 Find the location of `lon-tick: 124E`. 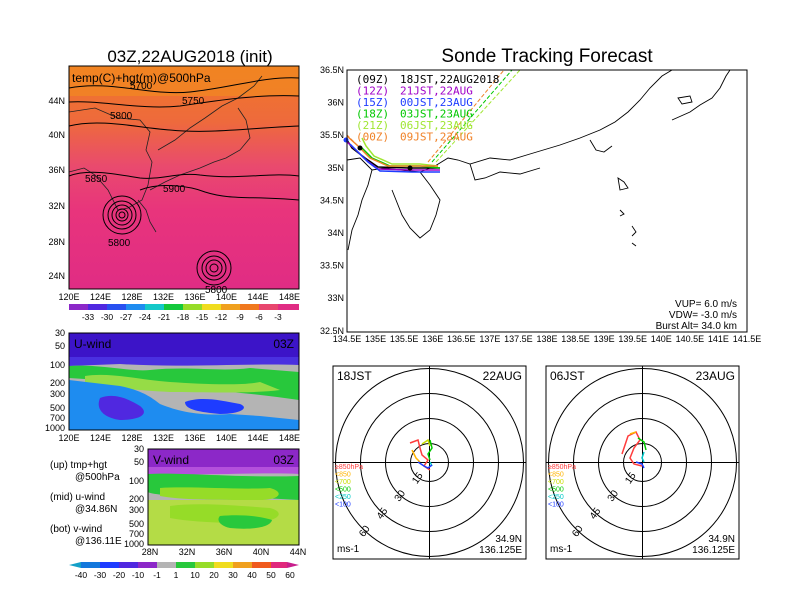

lon-tick: 124E is located at coordinates (100, 438).